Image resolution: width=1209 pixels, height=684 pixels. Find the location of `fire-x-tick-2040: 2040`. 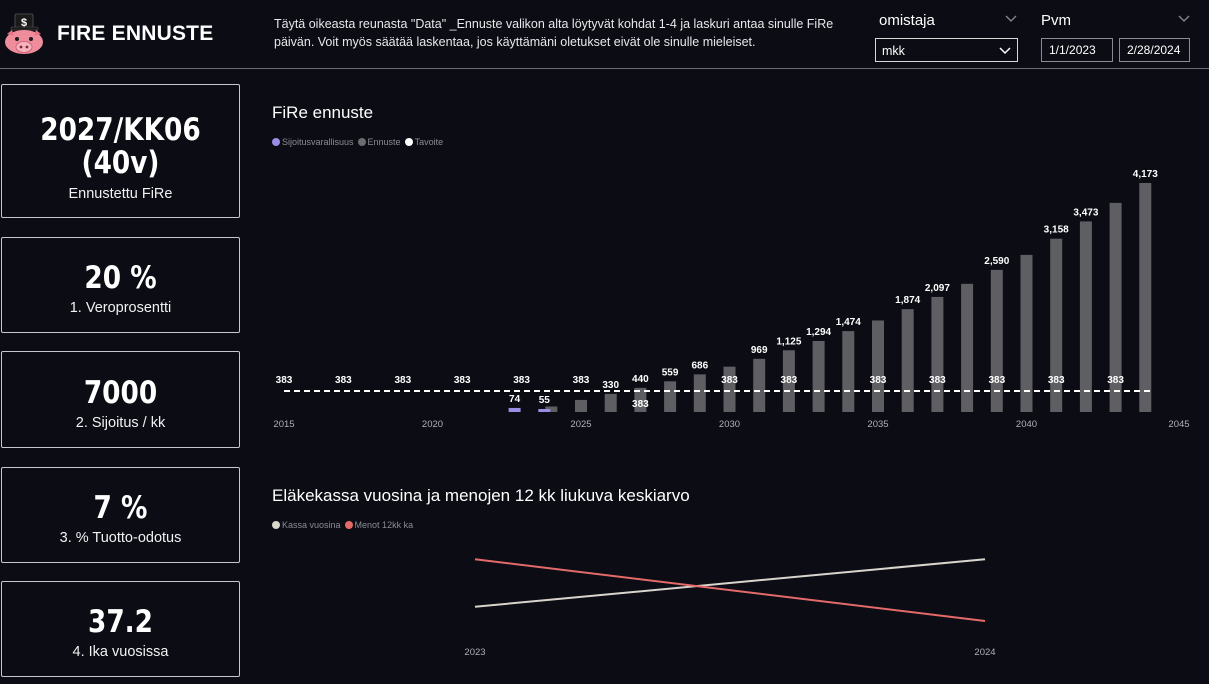

fire-x-tick-2040: 2040 is located at coordinates (1026, 424).